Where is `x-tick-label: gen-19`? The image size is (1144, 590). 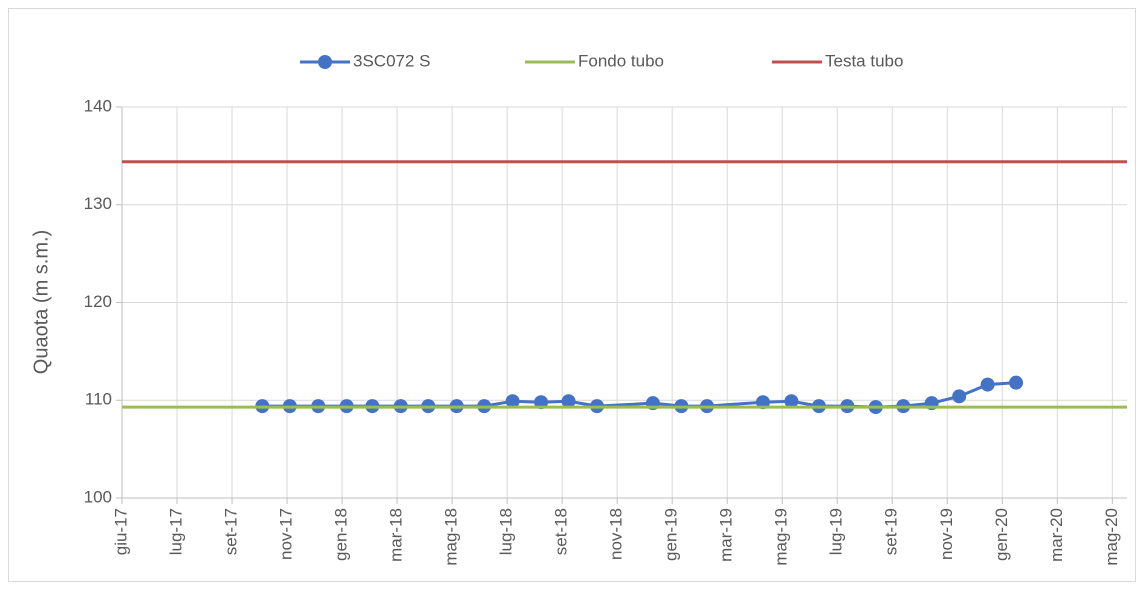
x-tick-label: gen-19 is located at coordinates (671, 534).